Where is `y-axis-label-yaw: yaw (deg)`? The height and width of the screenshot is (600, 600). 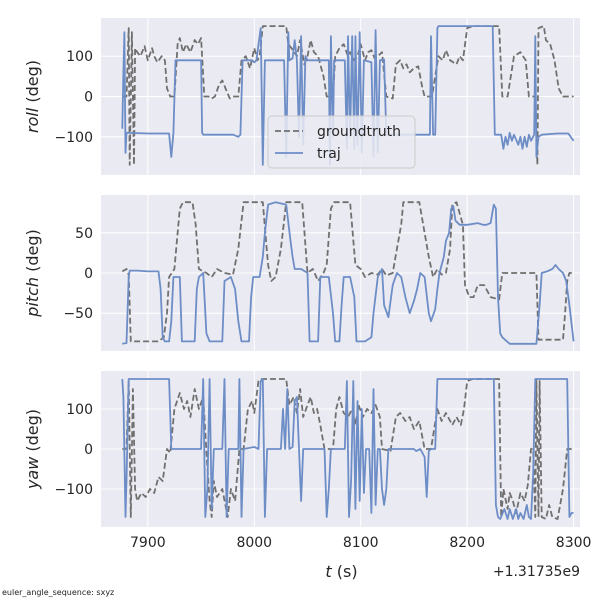 y-axis-label-yaw: yaw (deg) is located at coordinates (32, 449).